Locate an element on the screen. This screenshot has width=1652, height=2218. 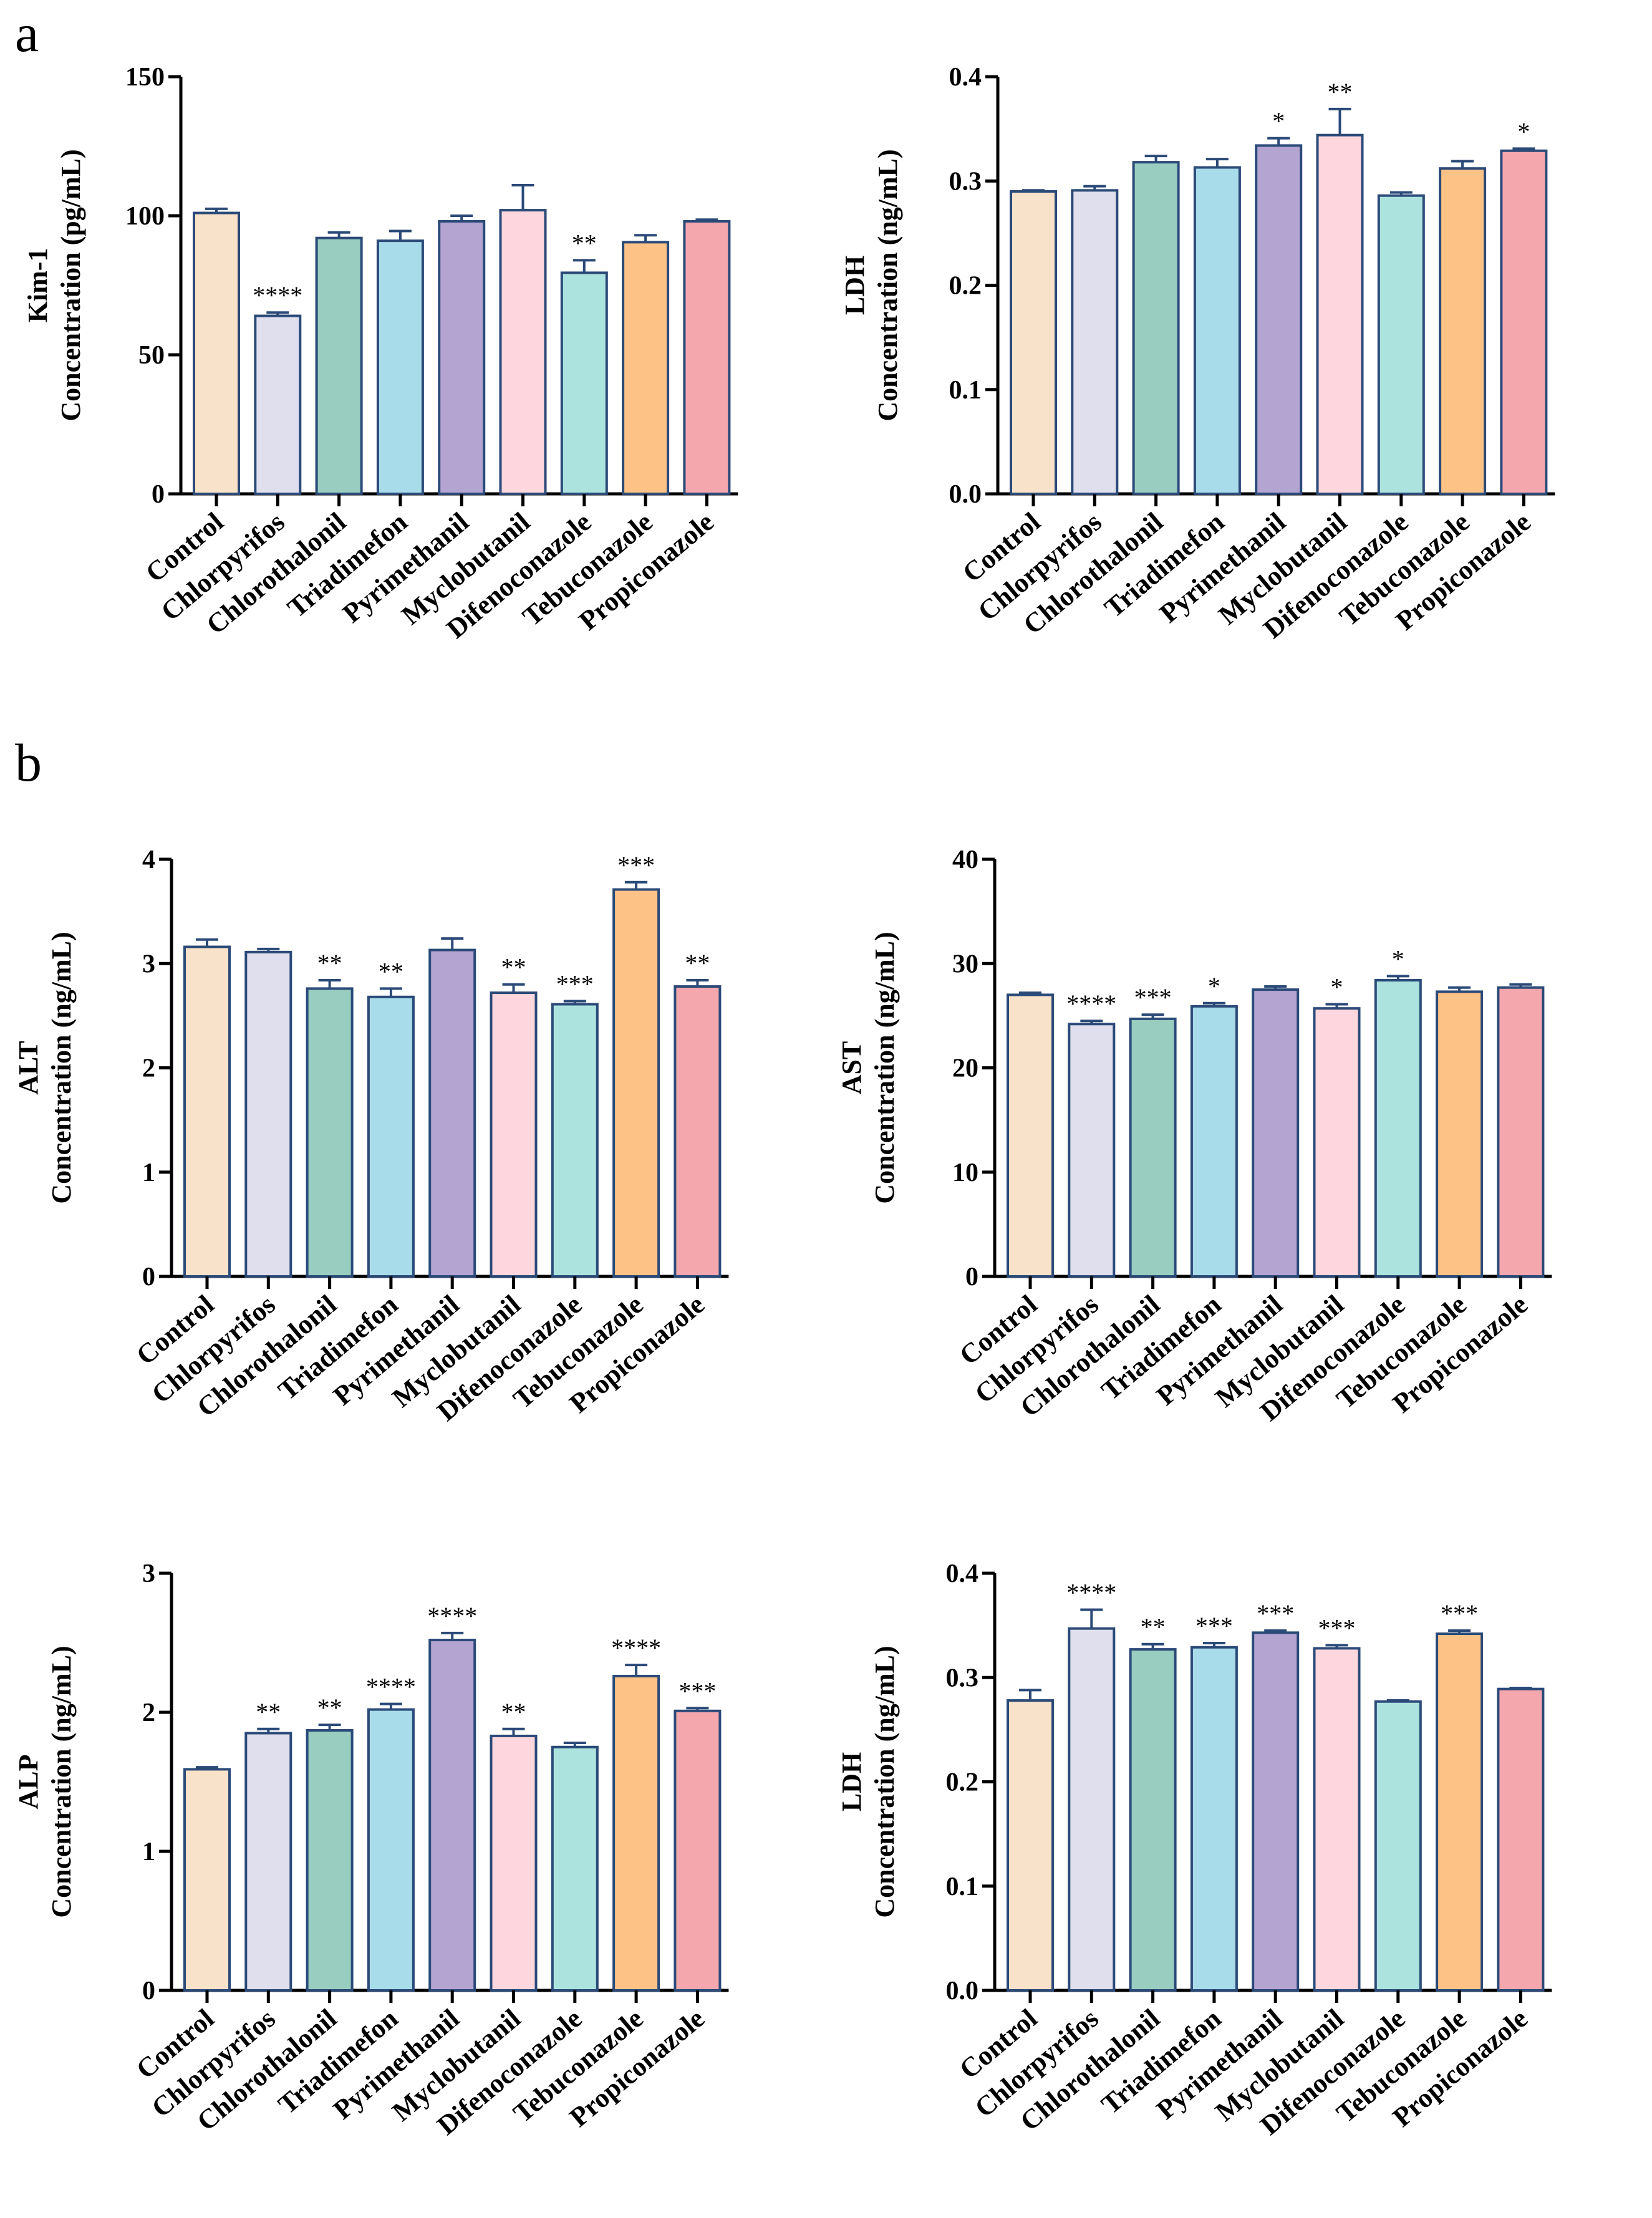
y-axis-subtitle: Concentration (pg/mL) is located at coordinates (71, 285).